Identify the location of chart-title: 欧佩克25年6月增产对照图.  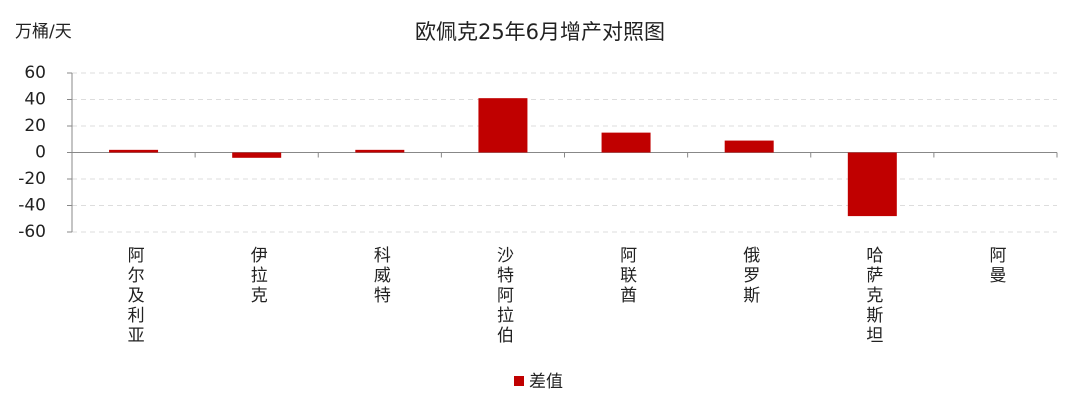
(540, 32).